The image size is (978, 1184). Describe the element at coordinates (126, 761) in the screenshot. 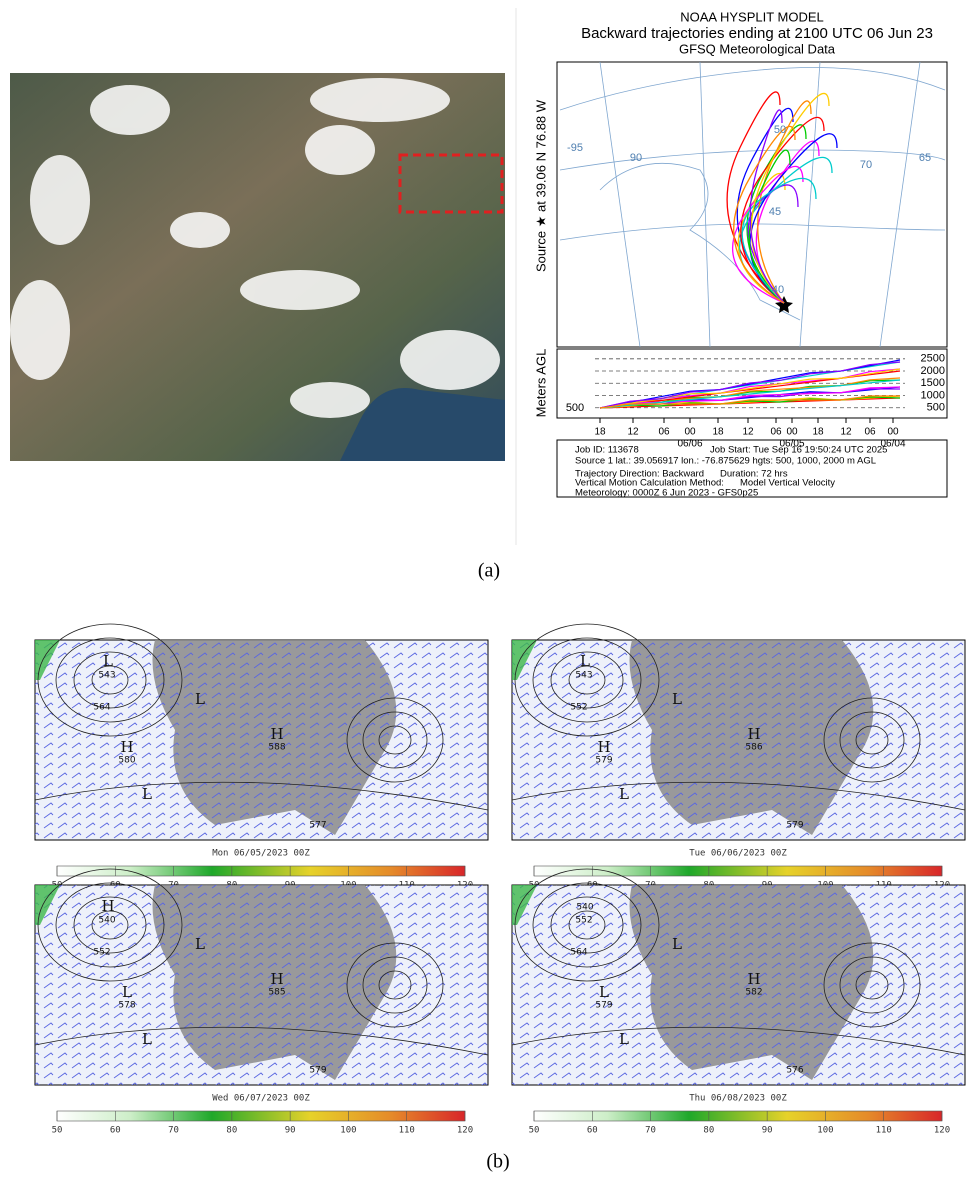

I see `pressure-label: 580` at that location.